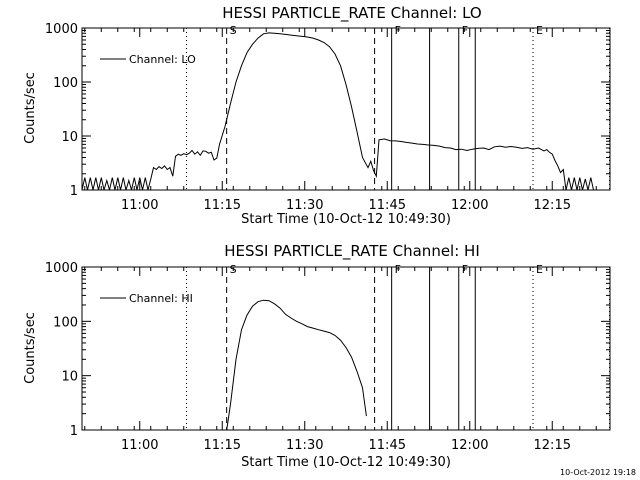 The height and width of the screenshot is (480, 640). I want to click on panel-hi-xtick-label: 11:30, so click(304, 445).